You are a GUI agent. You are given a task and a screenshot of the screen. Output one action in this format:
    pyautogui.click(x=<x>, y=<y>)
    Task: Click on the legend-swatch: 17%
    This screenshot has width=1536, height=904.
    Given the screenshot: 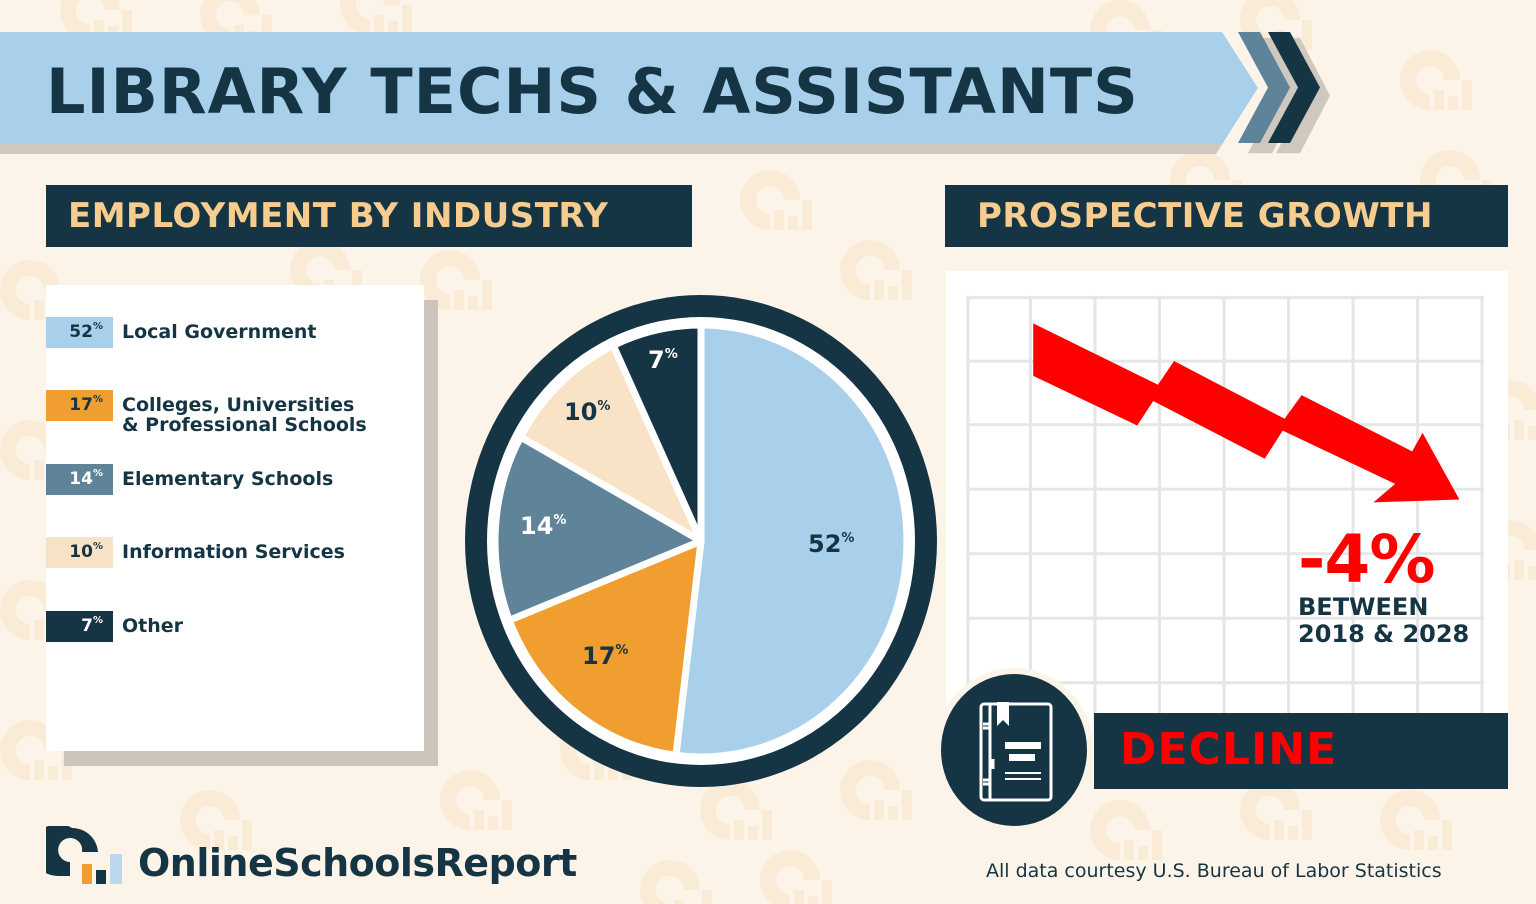 What is the action you would take?
    pyautogui.click(x=79, y=405)
    